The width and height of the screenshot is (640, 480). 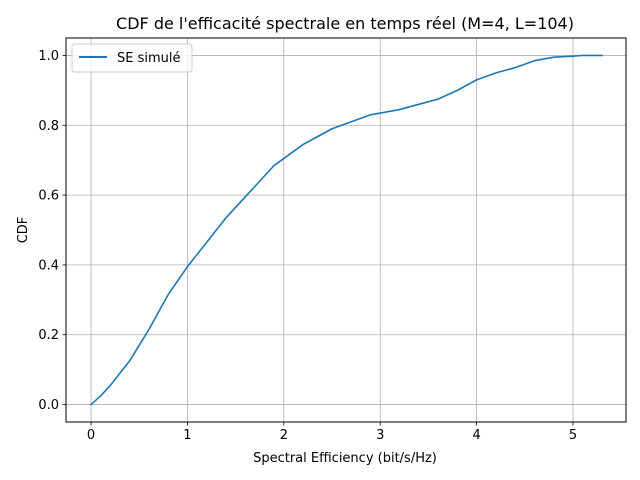 I want to click on y-tick-label: 0.6, so click(x=48, y=196).